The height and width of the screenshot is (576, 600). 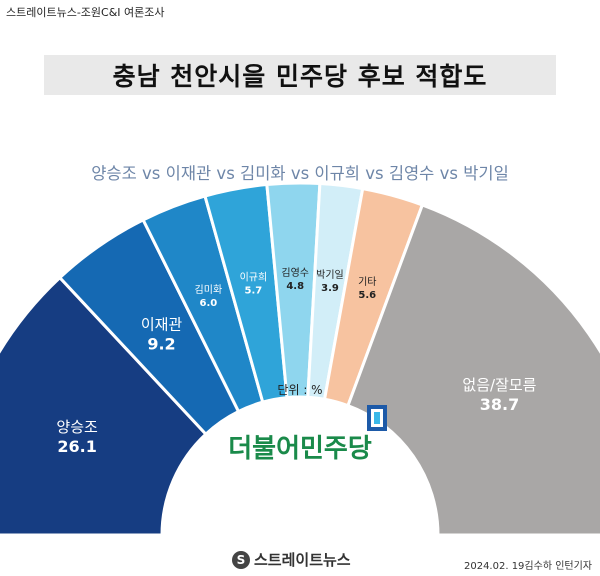 What do you see at coordinates (161, 343) in the screenshot?
I see `slice-value-2: 9.2` at bounding box center [161, 343].